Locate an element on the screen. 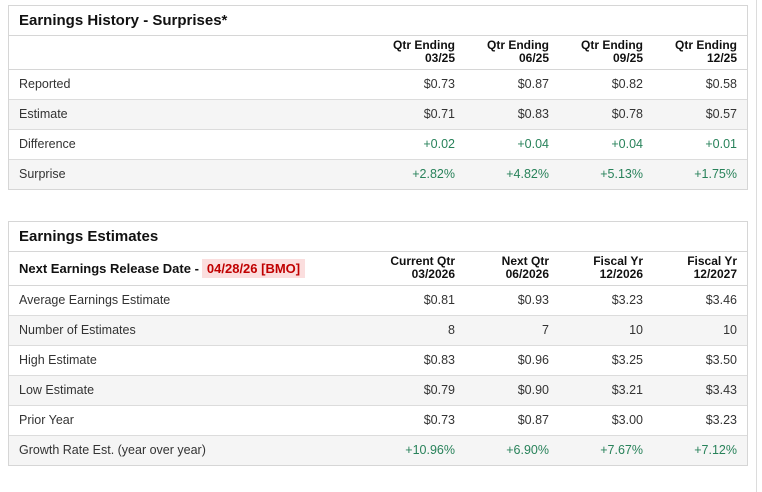 The width and height of the screenshot is (762, 492). earnings-history-title: Earnings History - Surprises* is located at coordinates (378, 21).